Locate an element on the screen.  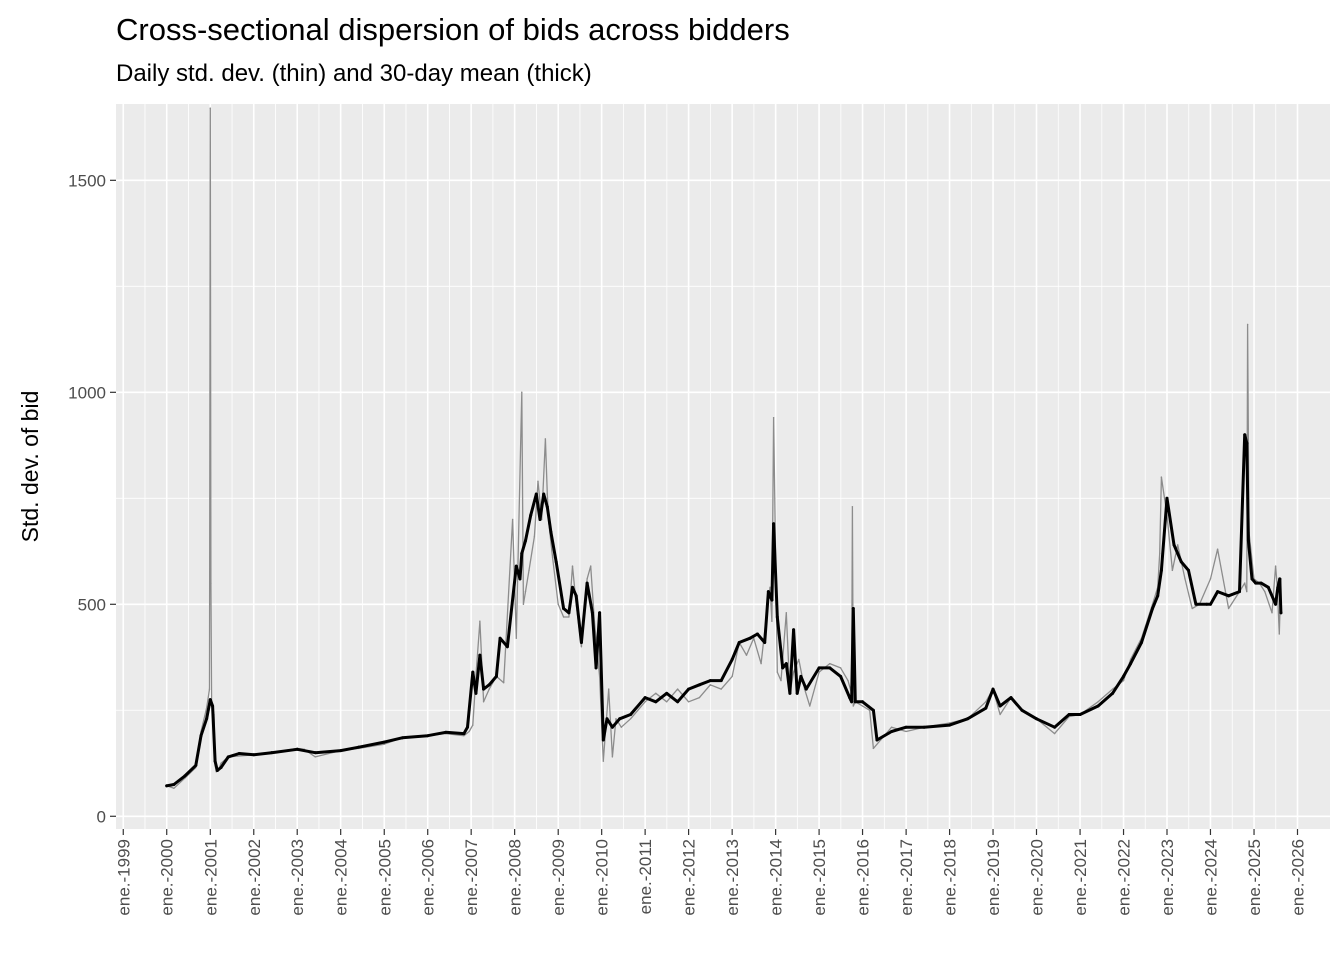
x-tick-label: ene.-2016 is located at coordinates (863, 877).